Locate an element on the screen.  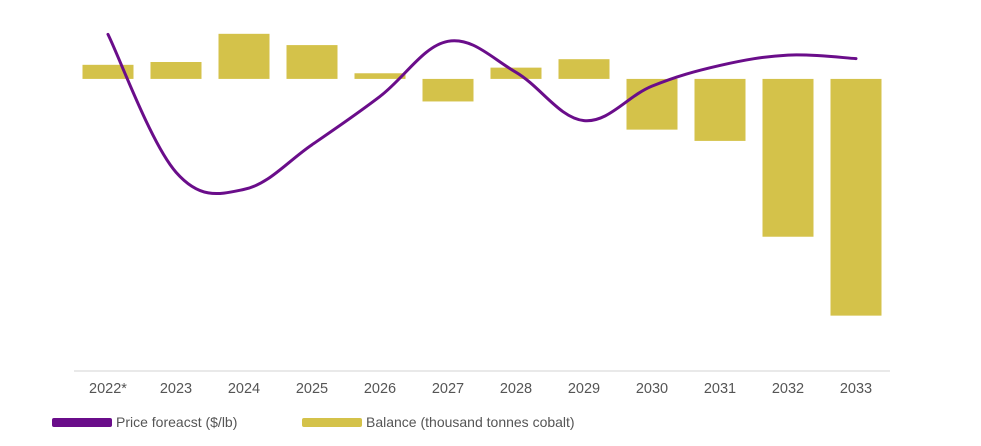
x-tick-label: 2030 is located at coordinates (652, 389).